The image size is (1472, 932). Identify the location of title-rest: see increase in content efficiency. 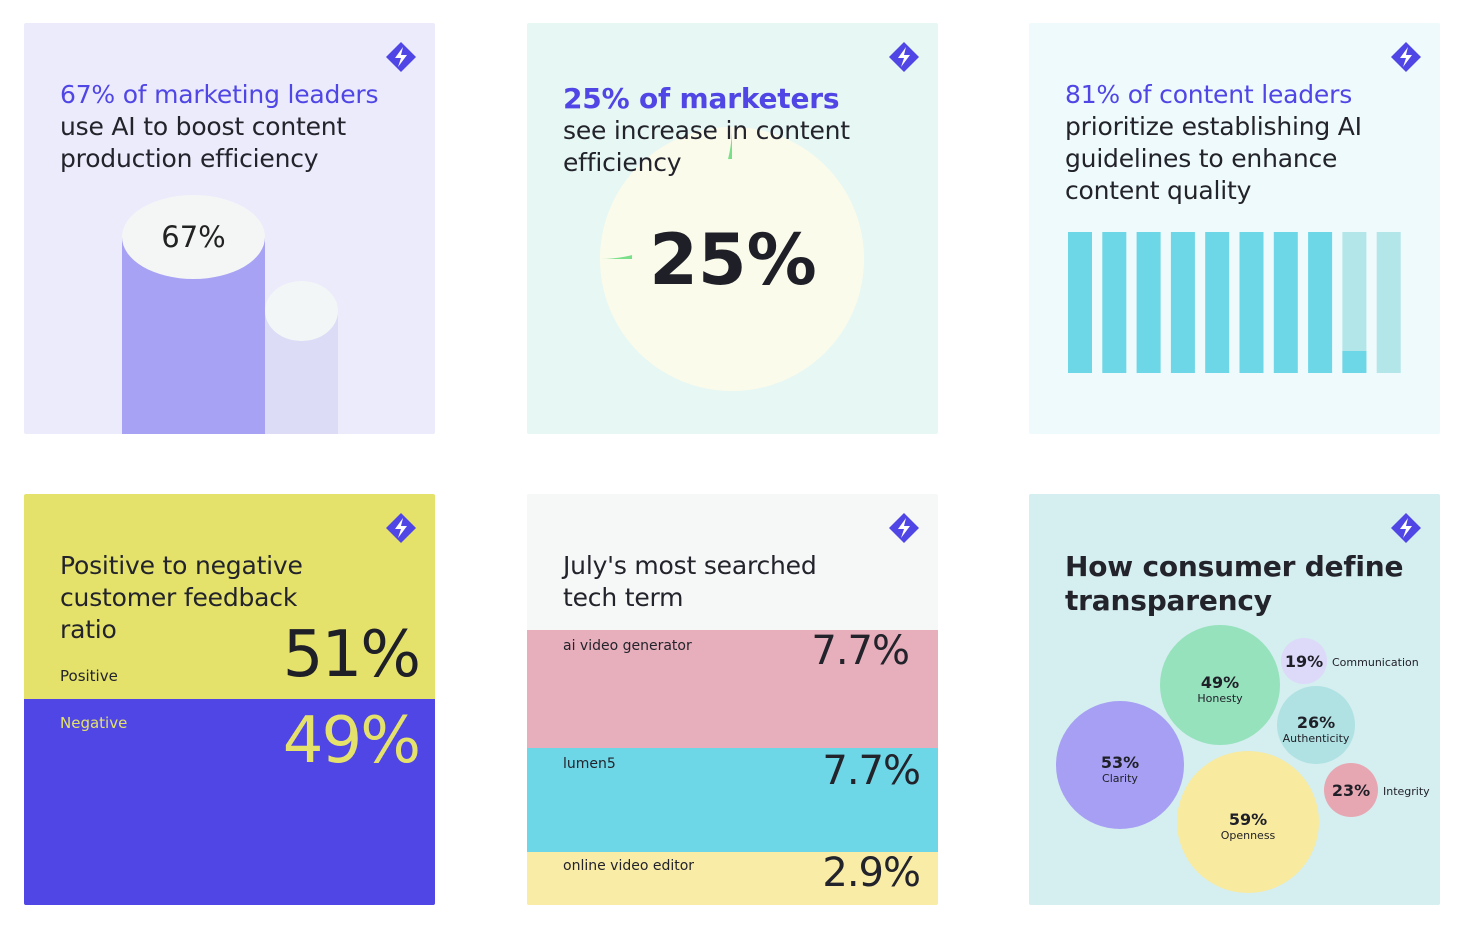
(706, 146).